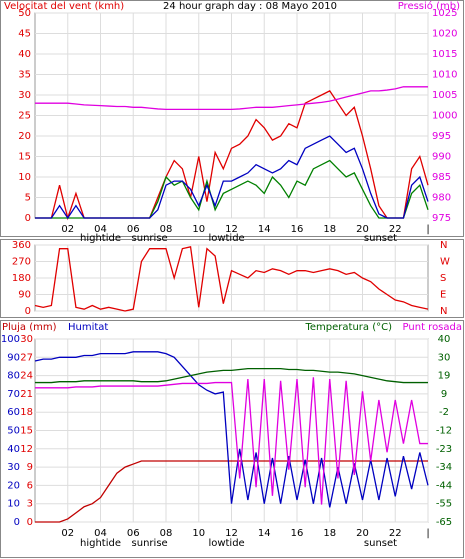 This screenshot has height=559, width=465. Describe the element at coordinates (444, 467) in the screenshot. I see `y3-tick-label: -34` at that location.